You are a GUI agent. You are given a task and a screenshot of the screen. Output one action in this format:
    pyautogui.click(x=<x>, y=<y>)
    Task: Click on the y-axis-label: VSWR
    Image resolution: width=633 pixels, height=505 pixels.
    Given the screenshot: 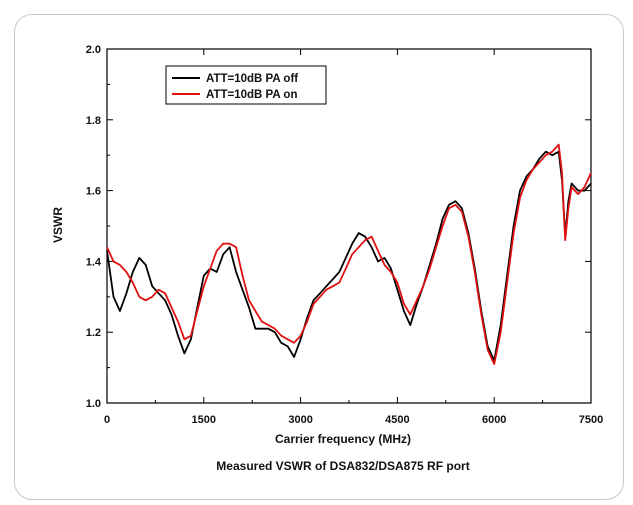 What is the action you would take?
    pyautogui.click(x=58, y=225)
    